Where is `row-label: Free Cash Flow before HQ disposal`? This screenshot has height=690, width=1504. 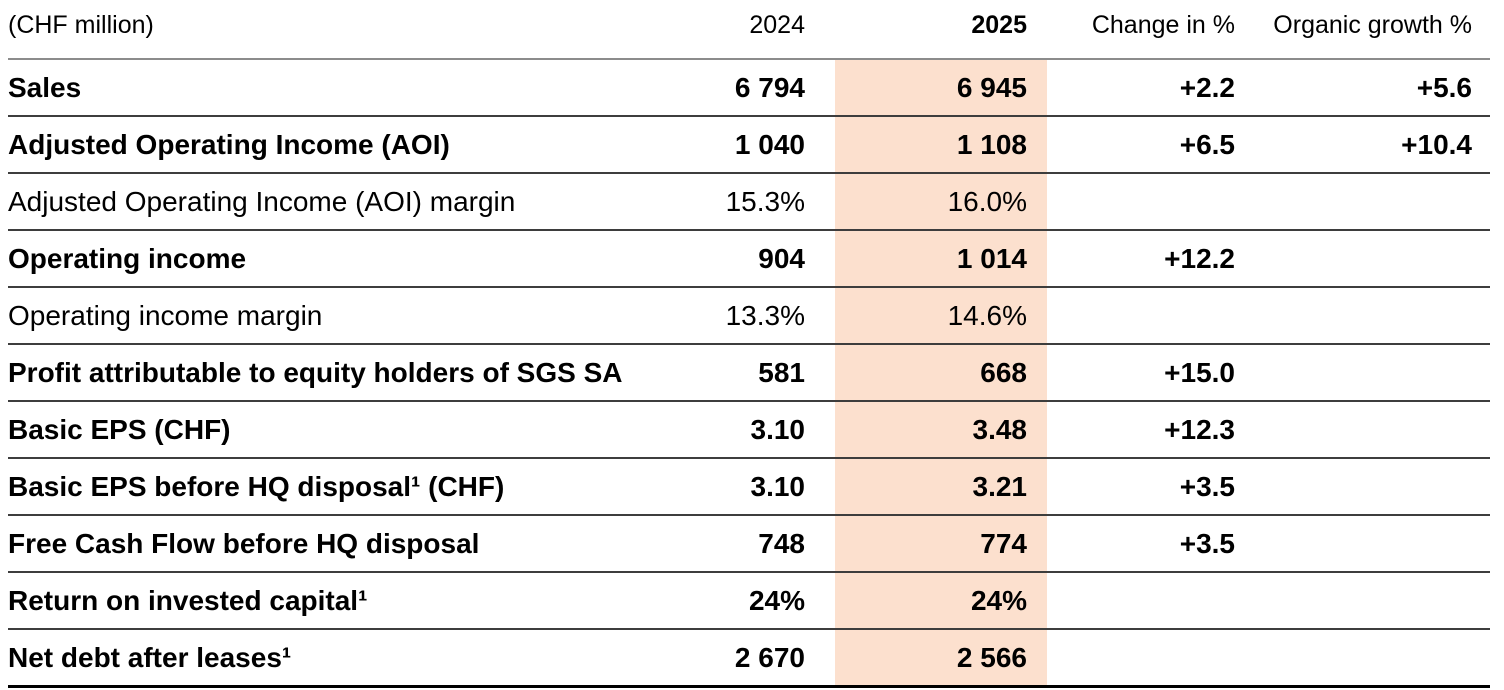 row-label: Free Cash Flow before HQ disposal is located at coordinates (344, 544).